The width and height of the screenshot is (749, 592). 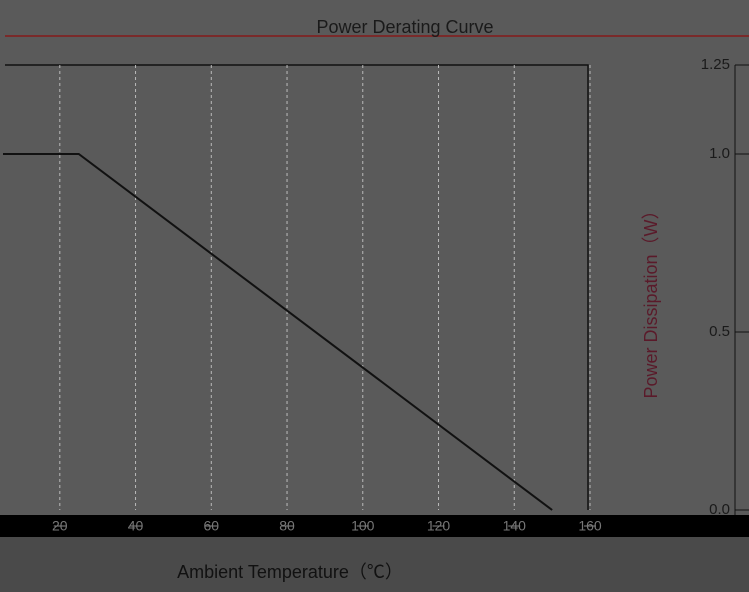 What do you see at coordinates (590, 526) in the screenshot?
I see `x-tick-label: 160` at bounding box center [590, 526].